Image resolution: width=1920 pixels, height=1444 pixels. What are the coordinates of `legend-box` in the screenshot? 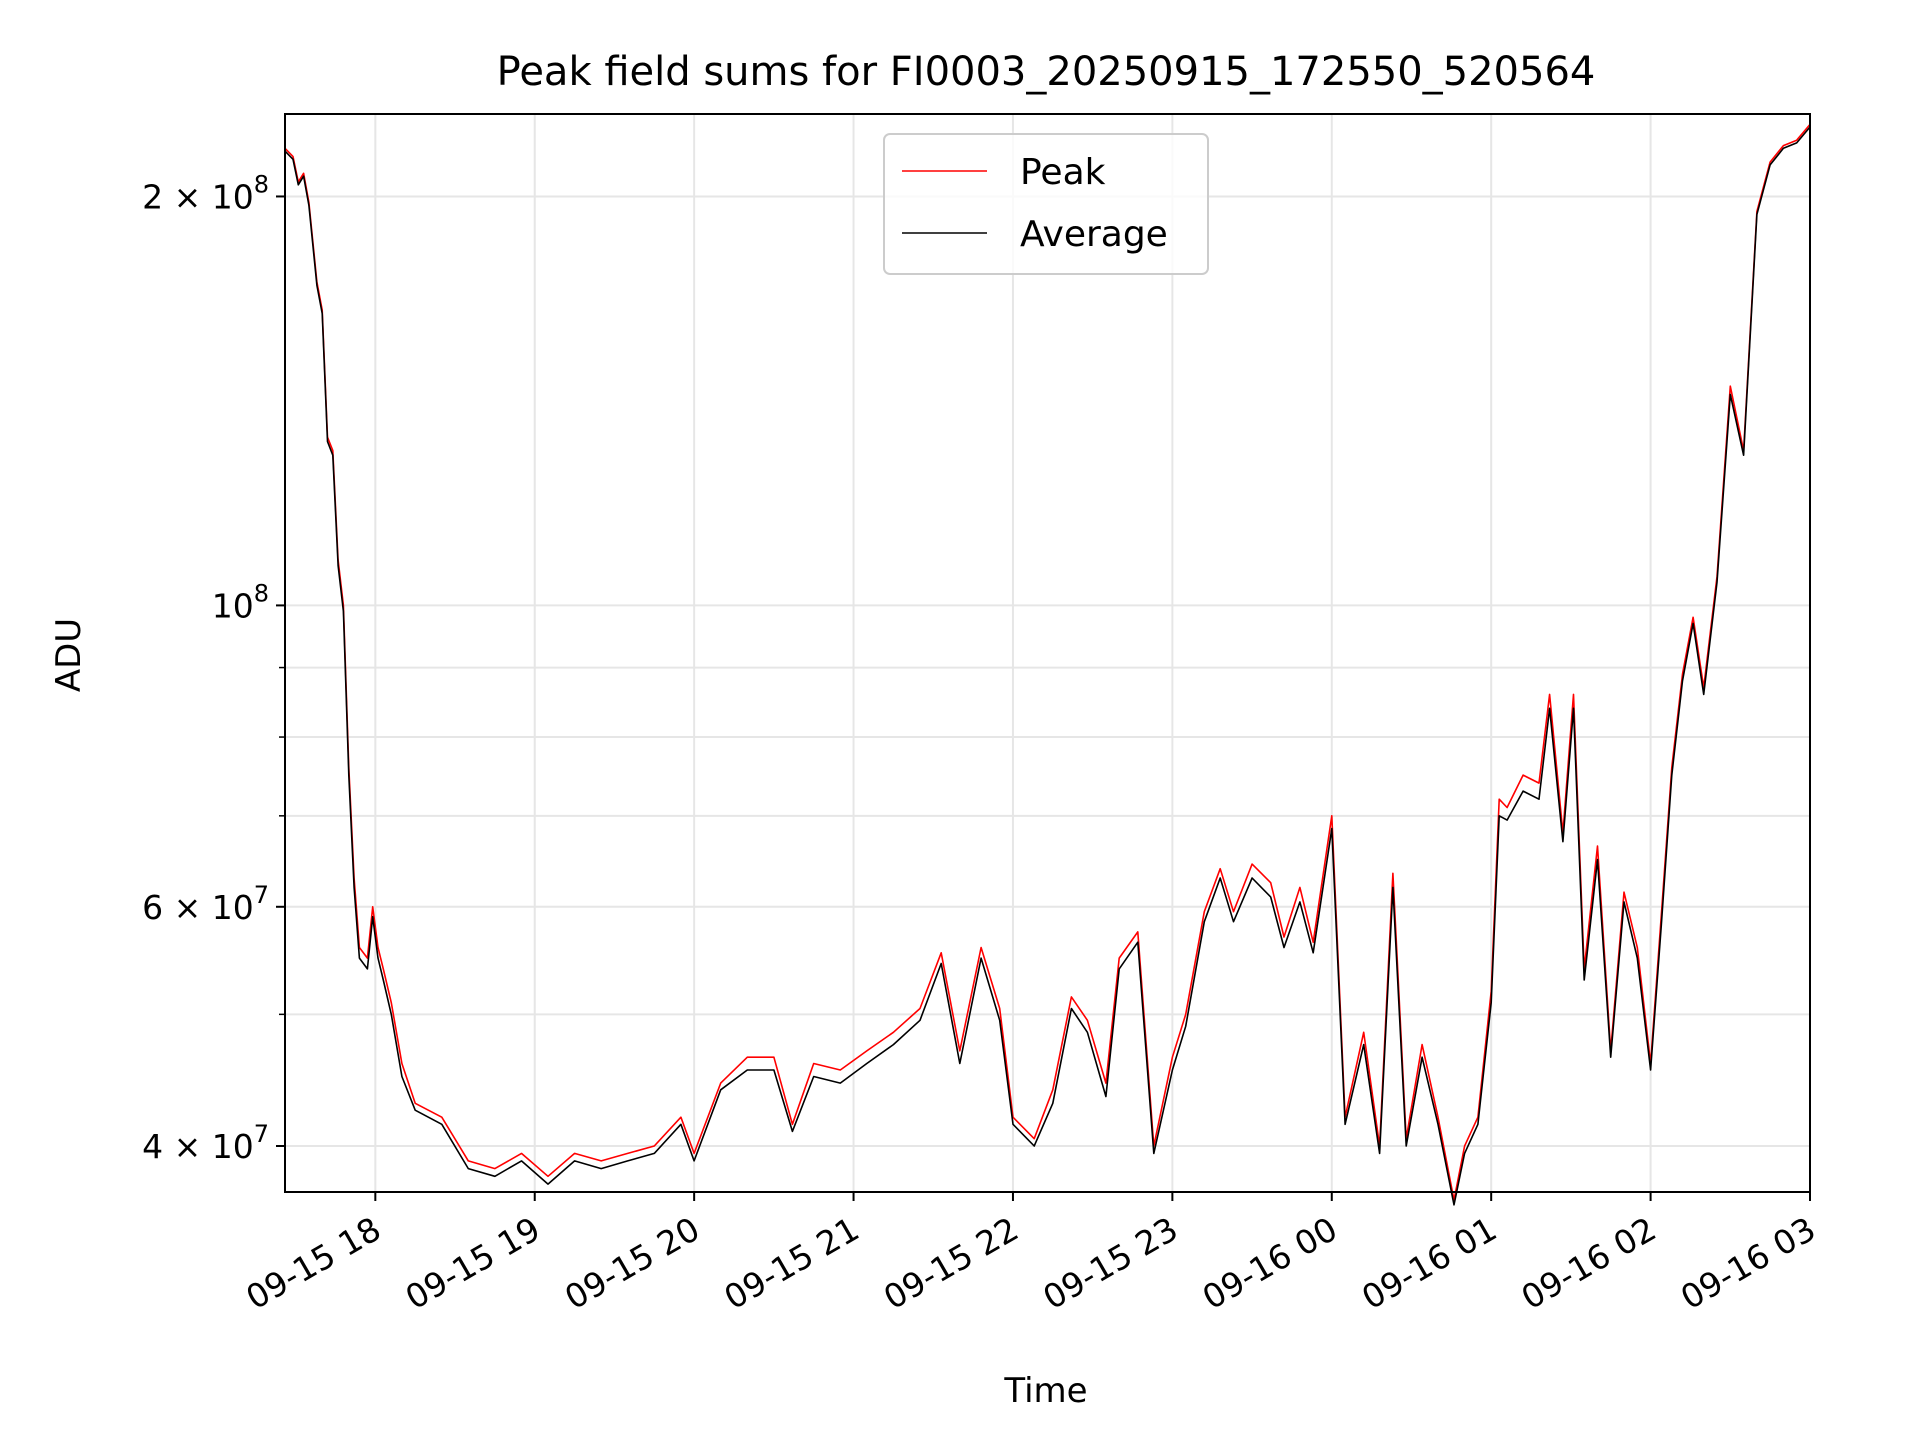 It's located at (1046, 204).